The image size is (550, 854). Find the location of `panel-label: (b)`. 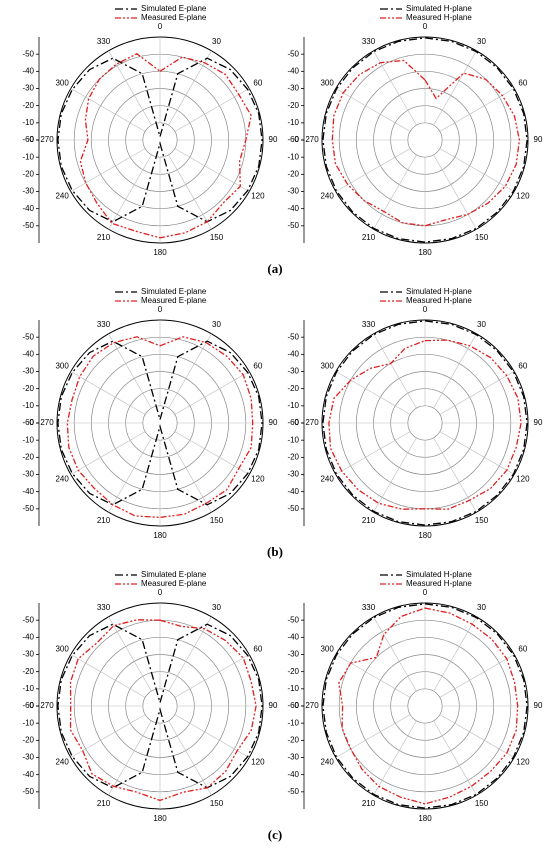

panel-label: (b) is located at coordinates (275, 551).